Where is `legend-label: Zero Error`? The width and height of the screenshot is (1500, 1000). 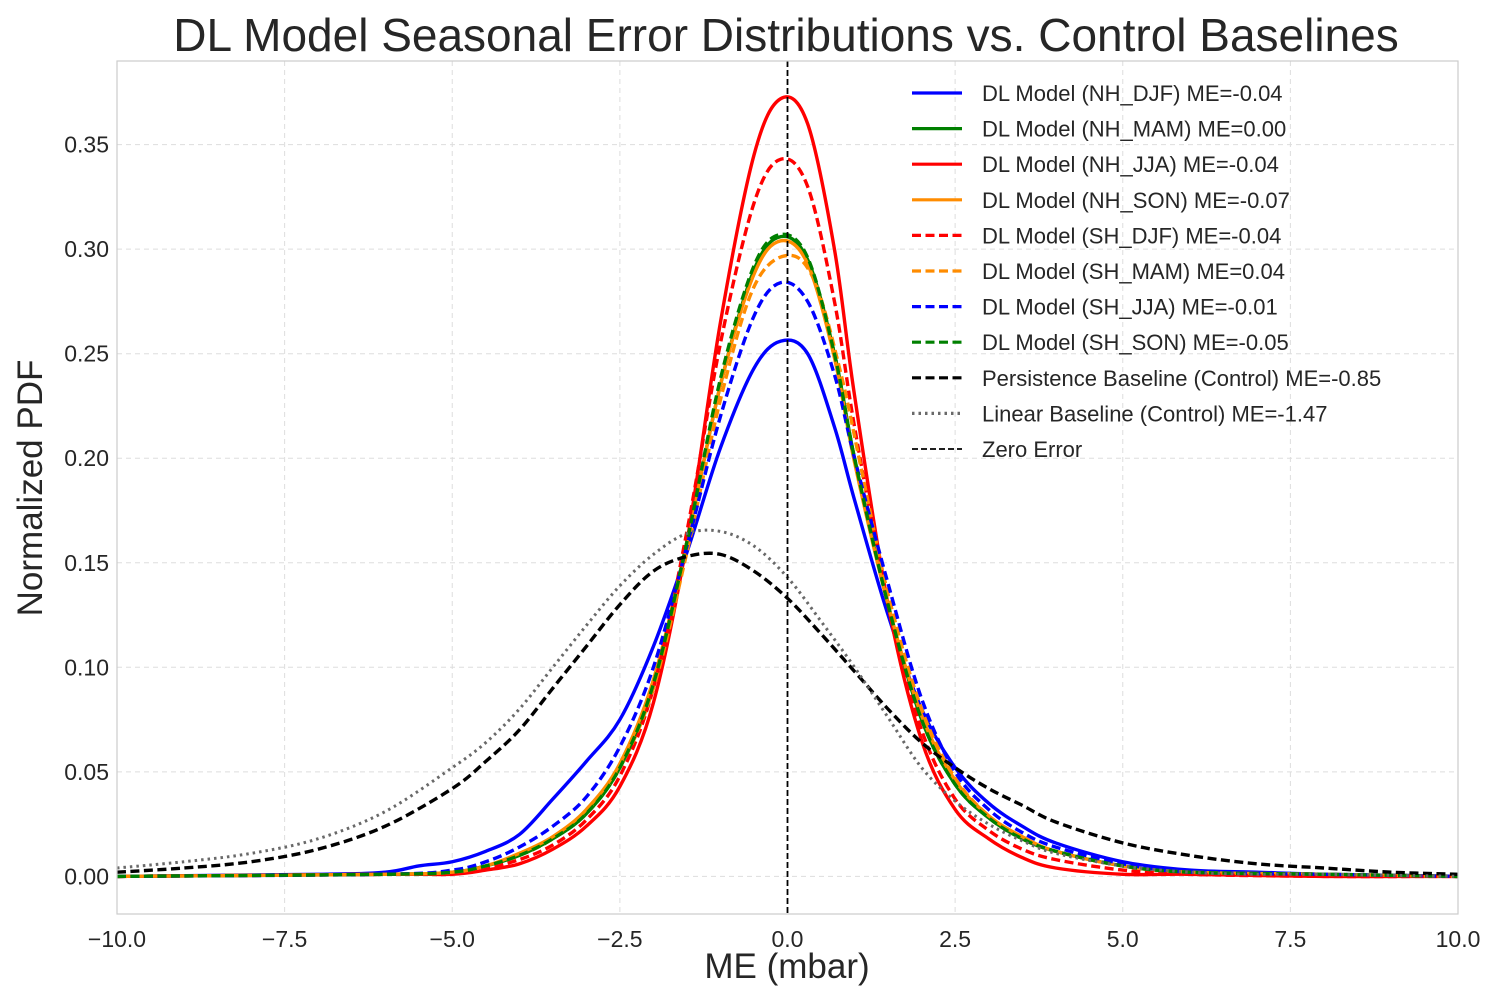 legend-label: Zero Error is located at coordinates (1032, 449).